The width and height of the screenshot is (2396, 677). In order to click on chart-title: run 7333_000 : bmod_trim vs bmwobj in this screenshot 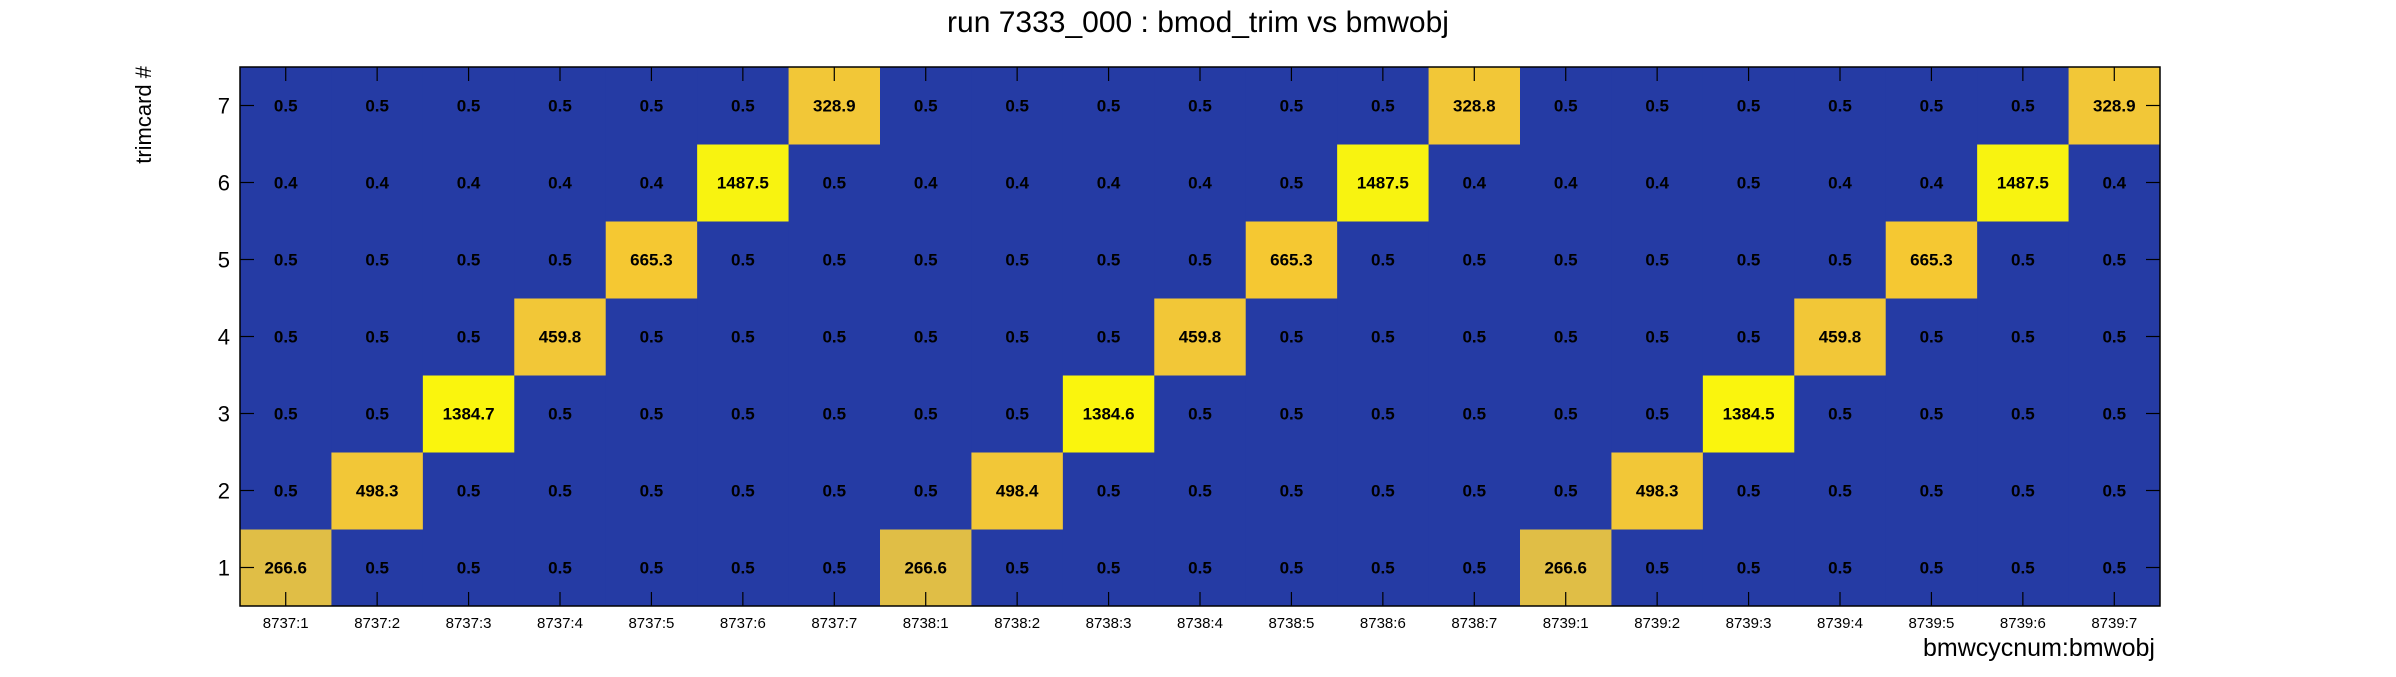, I will do `click(1198, 22)`.